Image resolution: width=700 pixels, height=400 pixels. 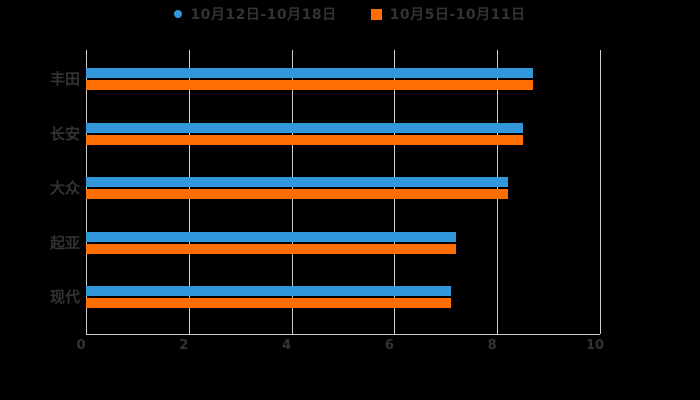 I want to click on bar-series2-长安, so click(x=304, y=139).